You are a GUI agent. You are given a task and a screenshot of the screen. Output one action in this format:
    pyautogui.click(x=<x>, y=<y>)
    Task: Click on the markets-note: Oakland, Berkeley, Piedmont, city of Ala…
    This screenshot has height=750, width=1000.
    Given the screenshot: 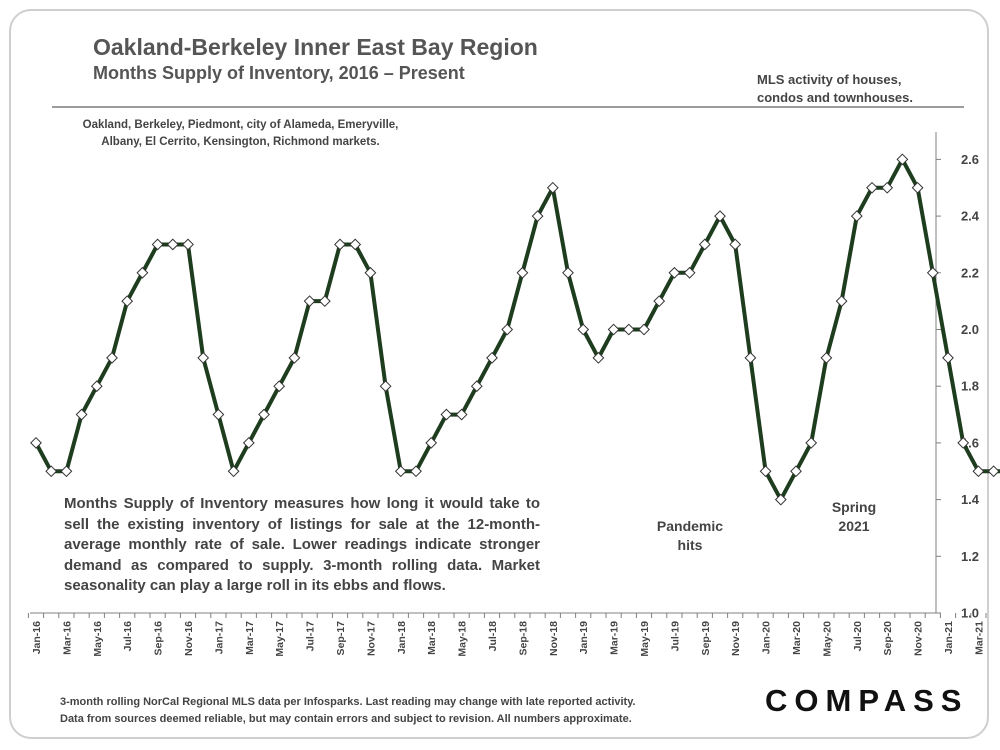 What is the action you would take?
    pyautogui.click(x=240, y=134)
    